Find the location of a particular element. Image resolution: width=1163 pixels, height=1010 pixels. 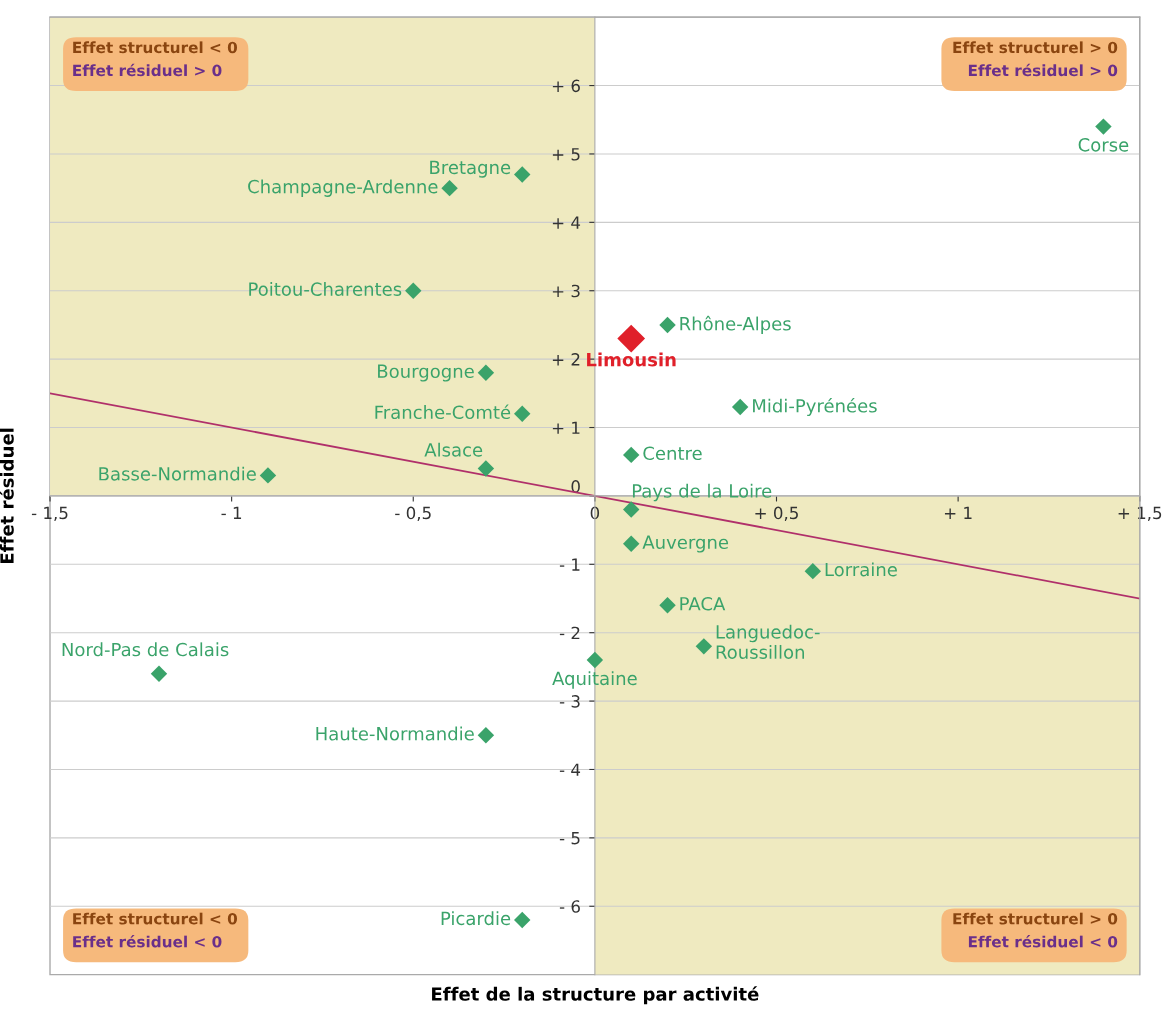

series-label: Pays de la Loire is located at coordinates (702, 492).